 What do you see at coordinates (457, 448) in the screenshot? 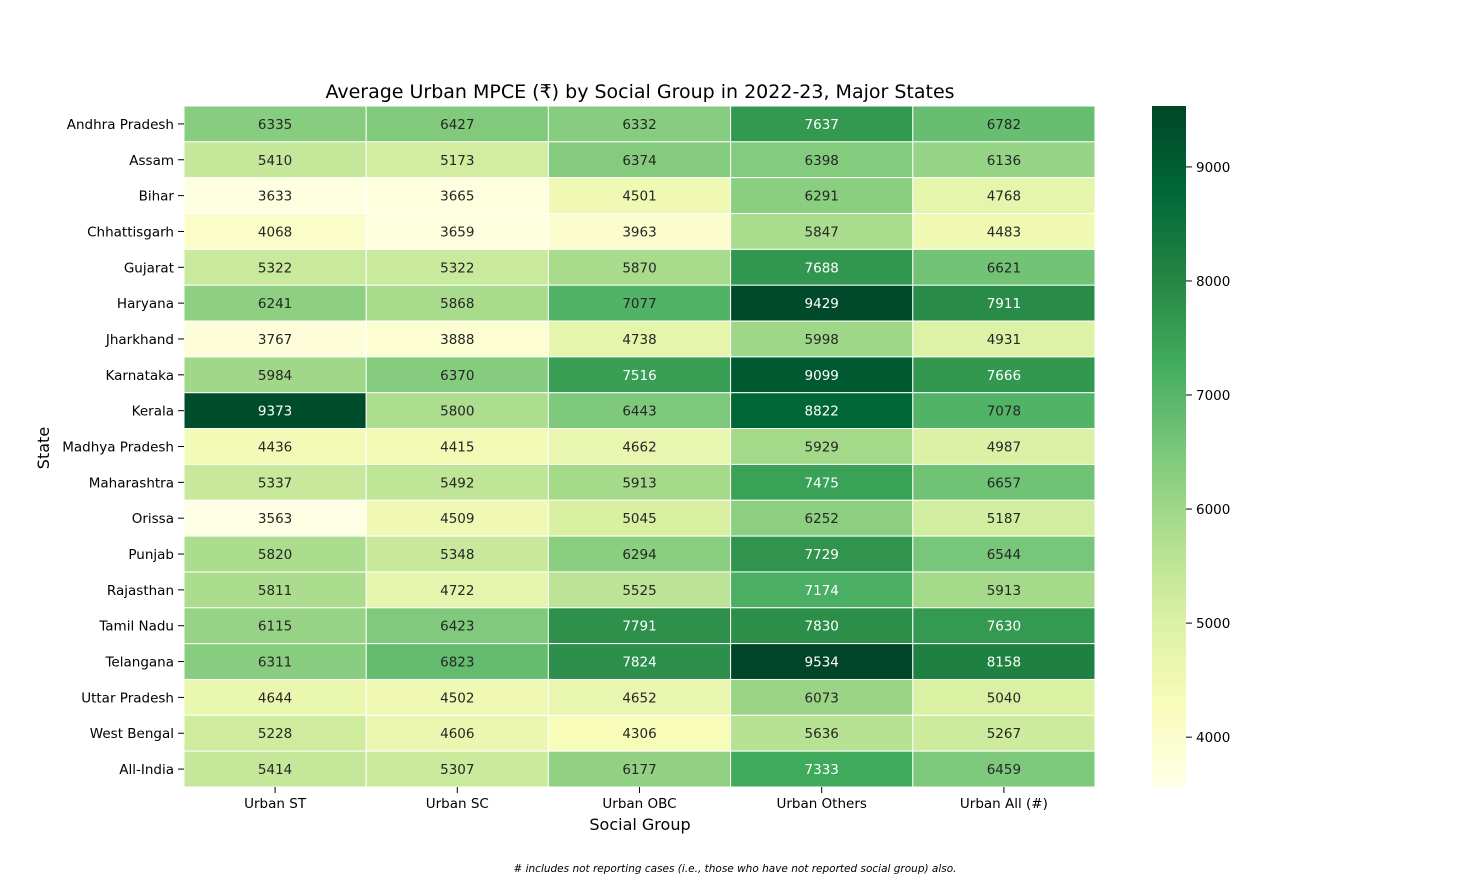
I see `cell-value-label: 4415` at bounding box center [457, 448].